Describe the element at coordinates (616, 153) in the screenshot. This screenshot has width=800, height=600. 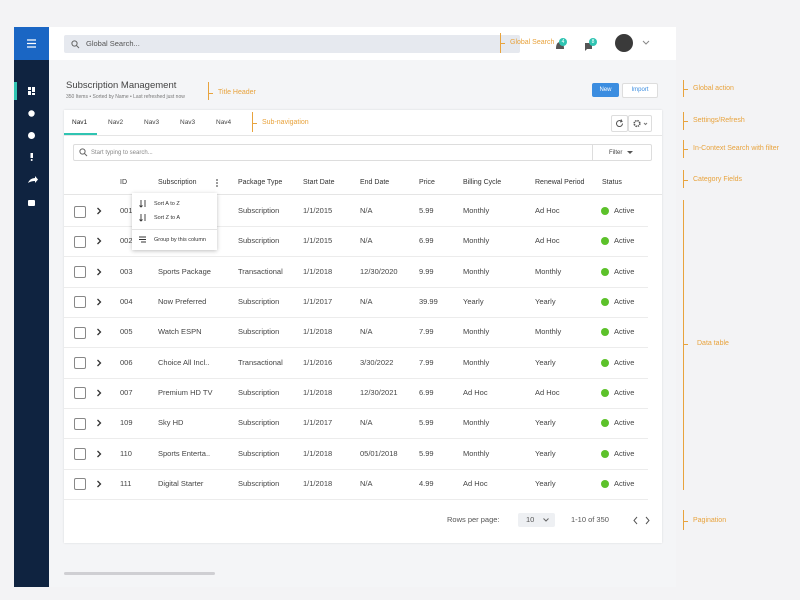
I see `filter-button: Filter` at that location.